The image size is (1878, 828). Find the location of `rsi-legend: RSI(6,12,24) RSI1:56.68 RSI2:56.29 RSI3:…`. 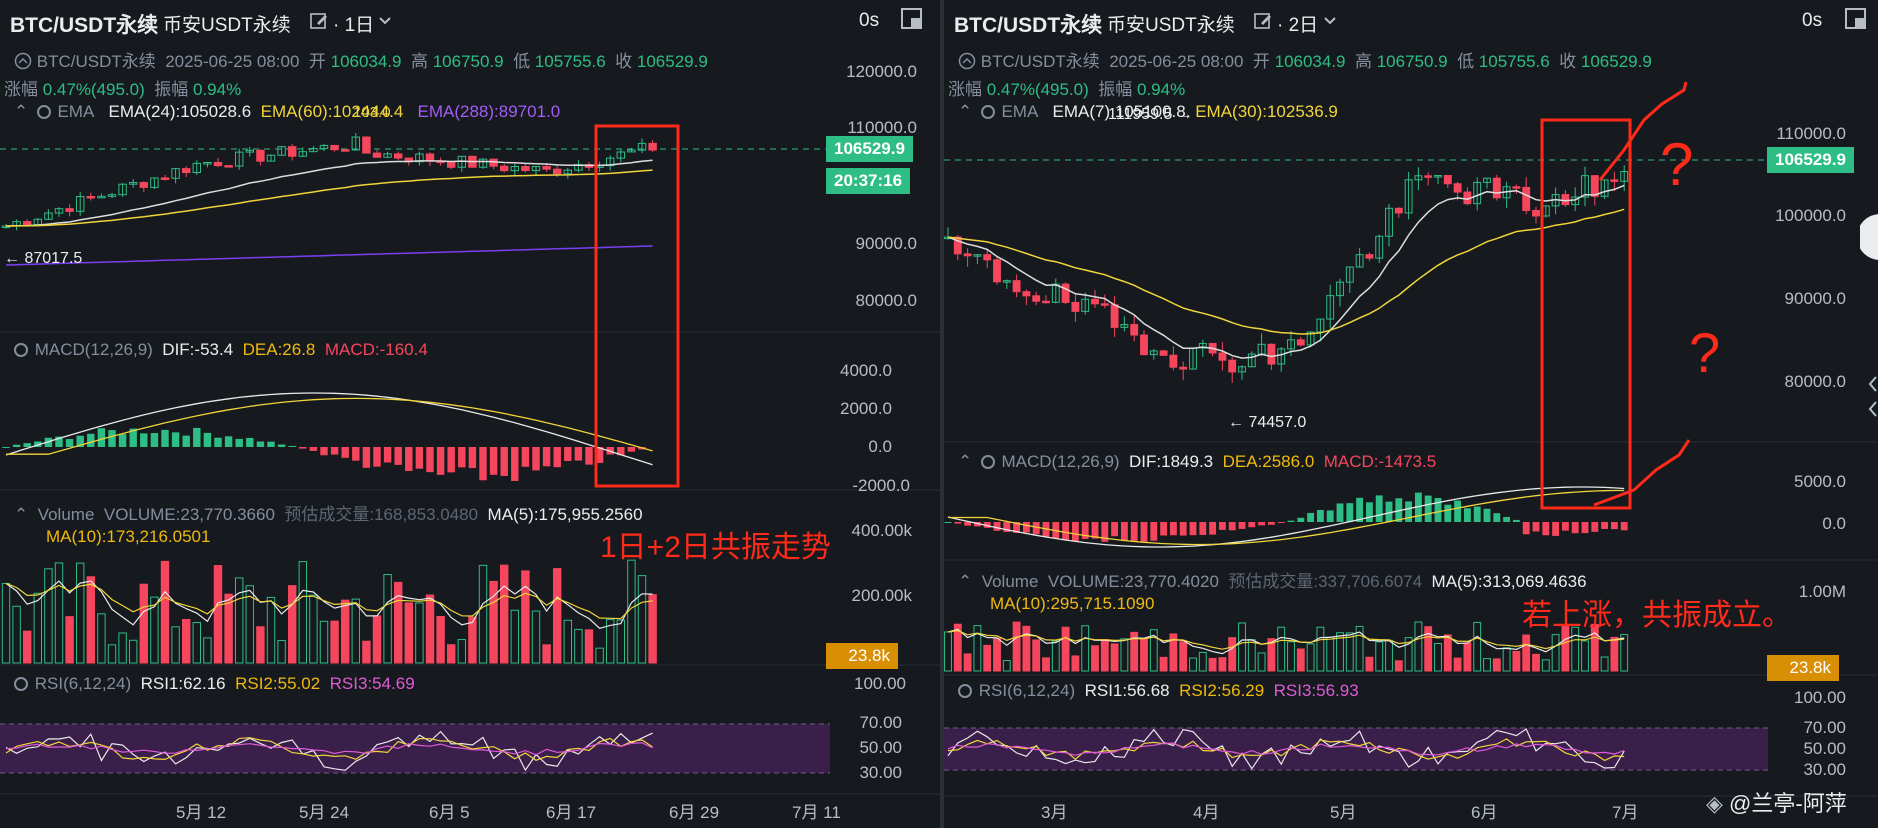

rsi-legend: RSI(6,12,24) RSI1:56.68 RSI2:56.29 RSI3:… is located at coordinates (1158, 691).